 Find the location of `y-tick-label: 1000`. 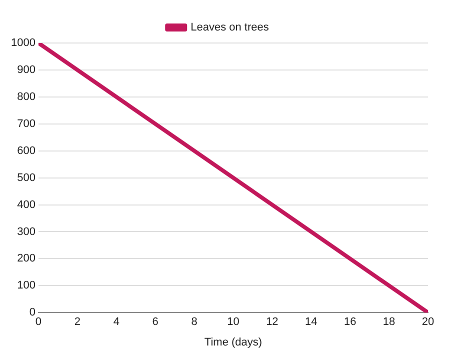

y-tick-label: 1000 is located at coordinates (23, 43).